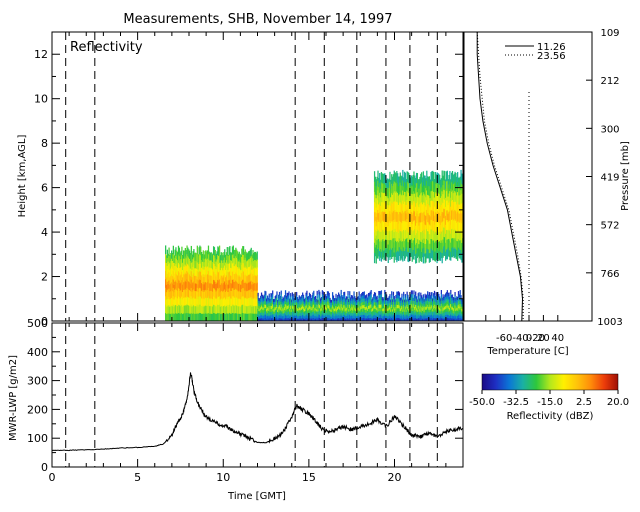 This screenshot has width=640, height=512. I want to click on lwp-series, so click(257, 412).